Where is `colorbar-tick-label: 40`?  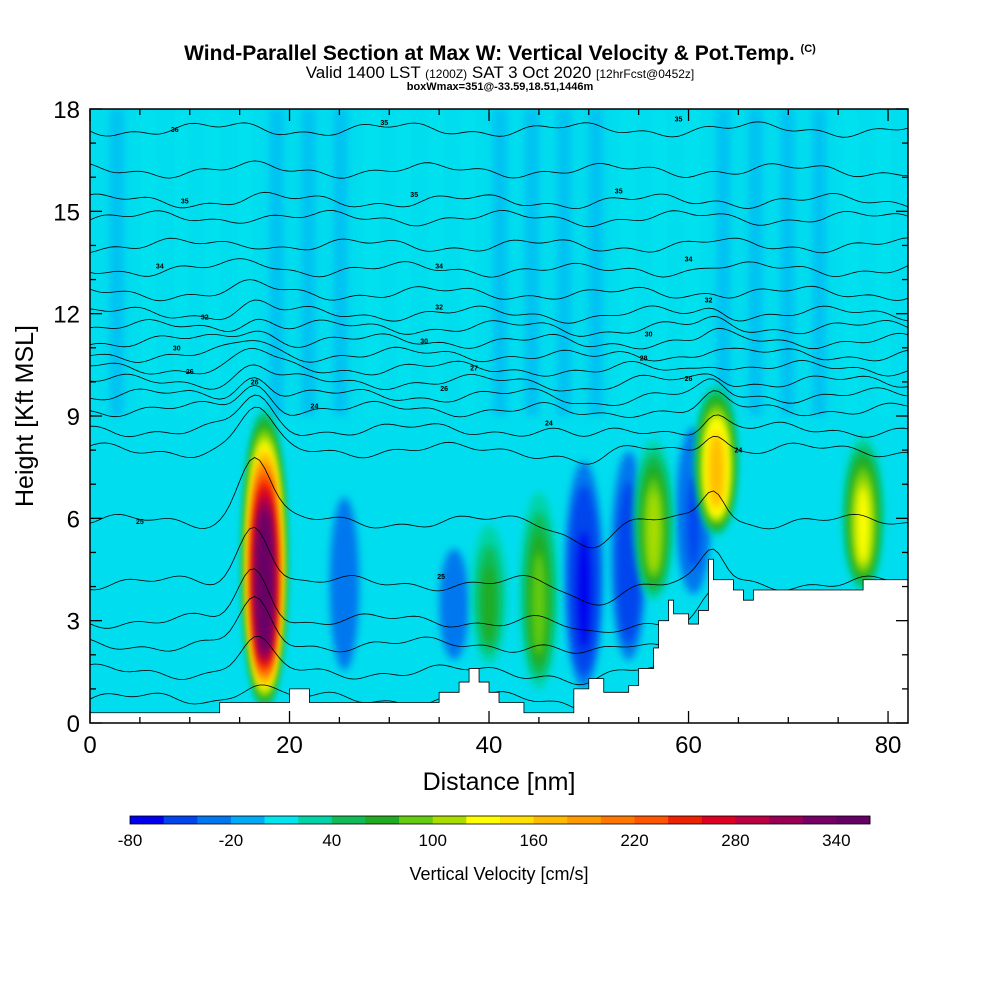
colorbar-tick-label: 40 is located at coordinates (331, 840).